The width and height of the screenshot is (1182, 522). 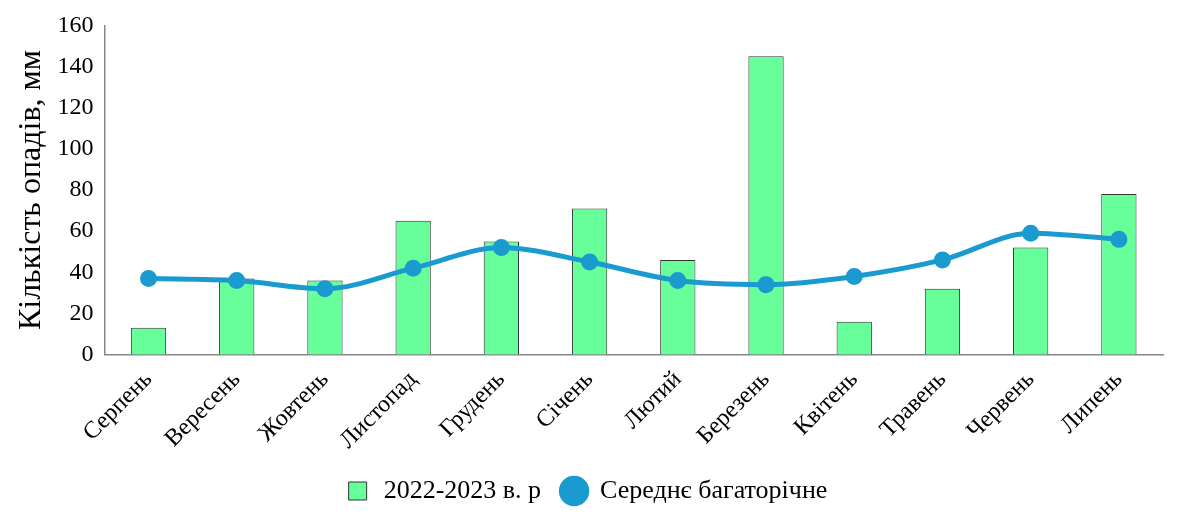 I want to click on y-tick-label: 120, so click(x=75, y=105).